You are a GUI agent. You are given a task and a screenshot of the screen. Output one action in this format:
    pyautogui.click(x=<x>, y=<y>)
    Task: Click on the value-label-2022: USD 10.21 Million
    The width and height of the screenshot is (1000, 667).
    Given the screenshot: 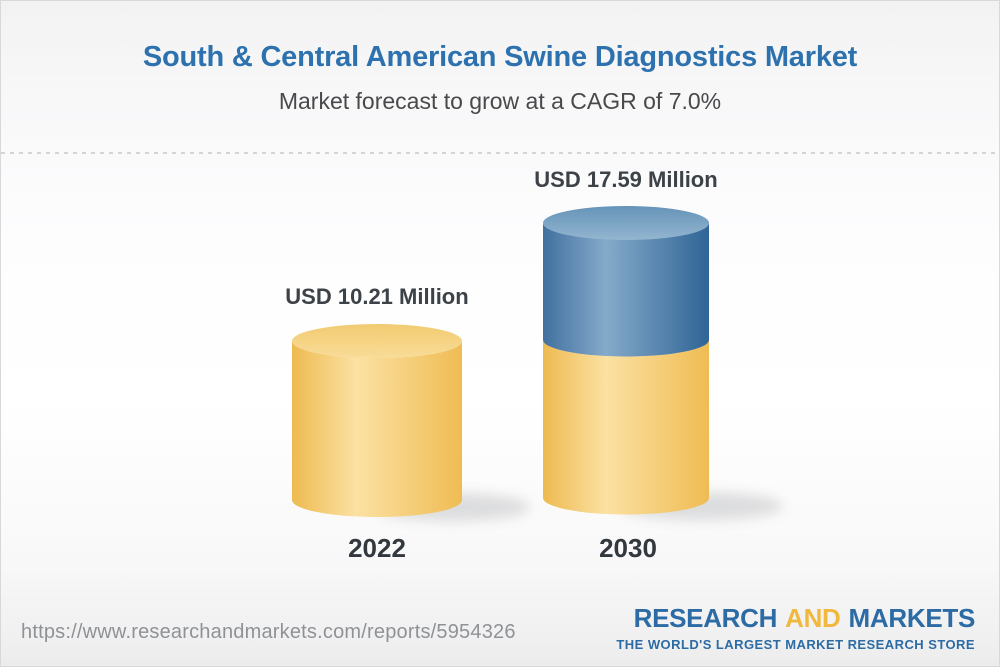 What is the action you would take?
    pyautogui.click(x=377, y=296)
    